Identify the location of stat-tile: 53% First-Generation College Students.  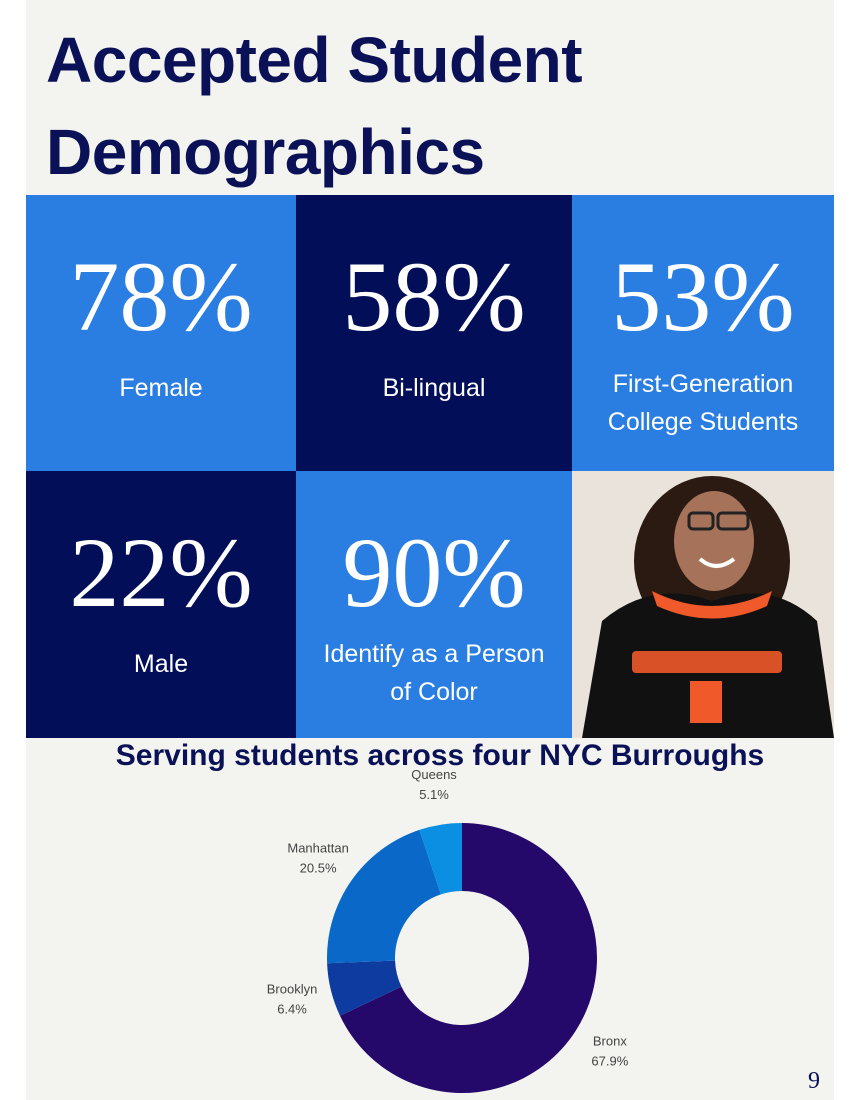
(703, 333).